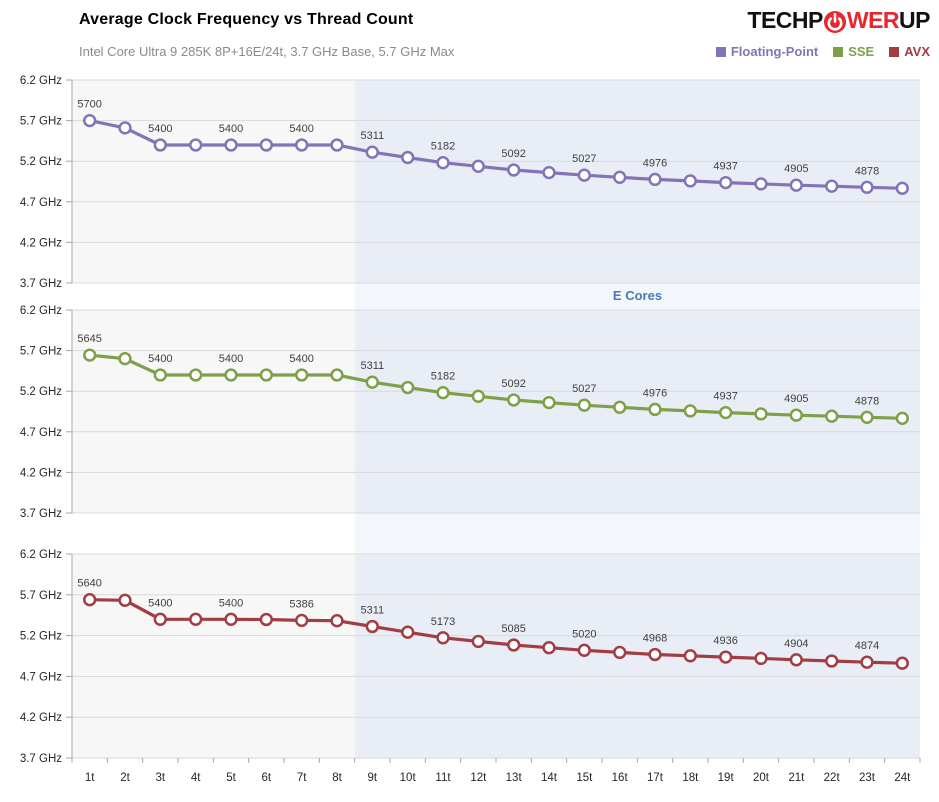 Image resolution: width=939 pixels, height=802 pixels. I want to click on x-axis-label: 9t, so click(373, 778).